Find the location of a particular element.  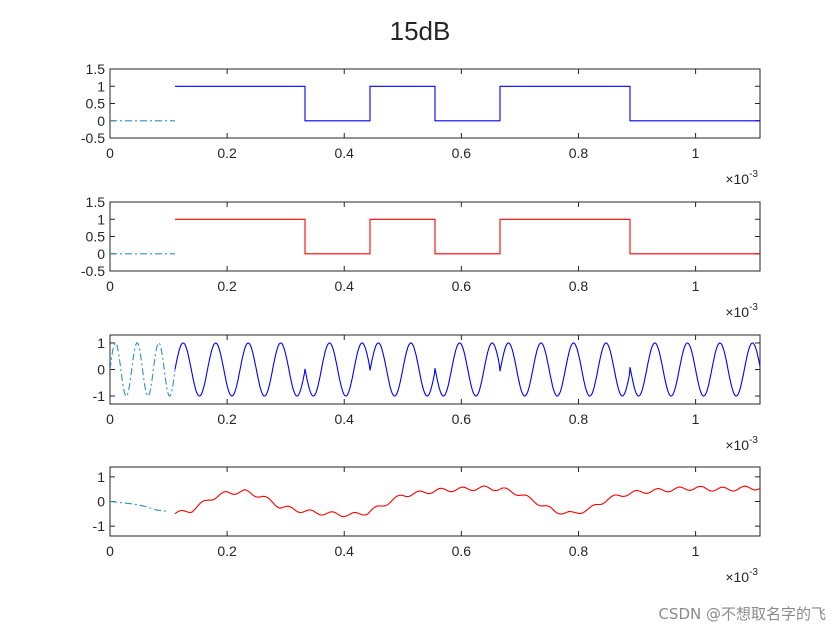

series-line-bits is located at coordinates (467, 103).